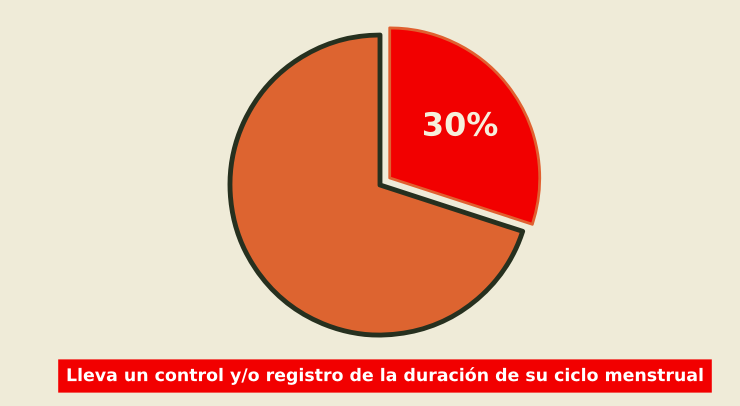 The image size is (740, 406). I want to click on text: Lleva un control y/o registro de la duración de su ciclo menstrual, so click(385, 376).